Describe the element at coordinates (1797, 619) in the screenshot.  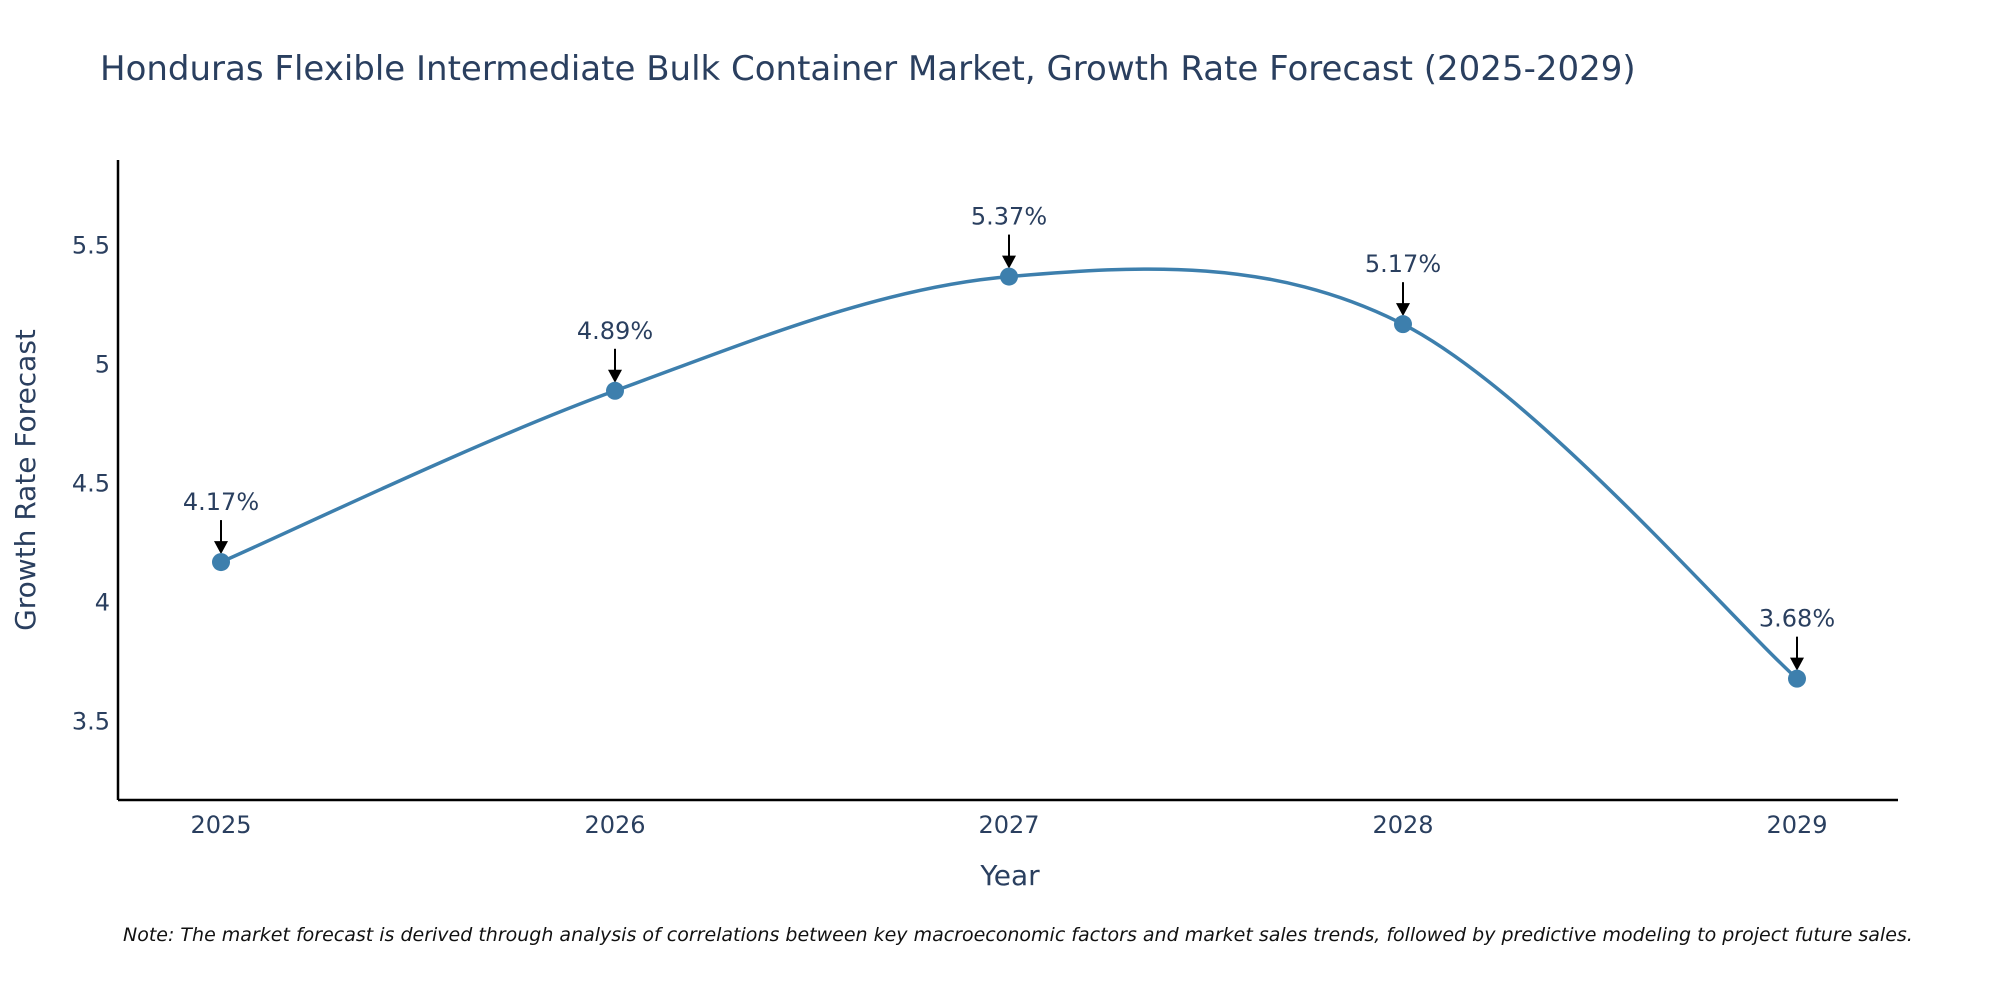
I see `data-label: 3.68%` at that location.